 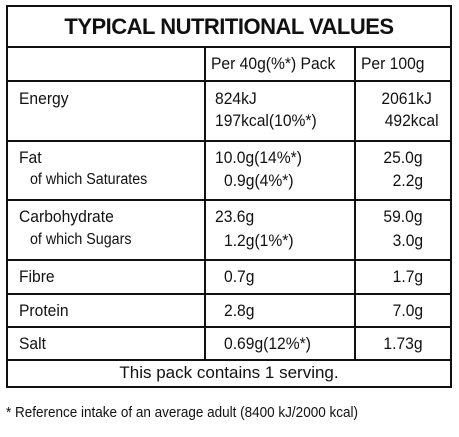 I want to click on energy-pack-kj: 824kJ, so click(x=236, y=98).